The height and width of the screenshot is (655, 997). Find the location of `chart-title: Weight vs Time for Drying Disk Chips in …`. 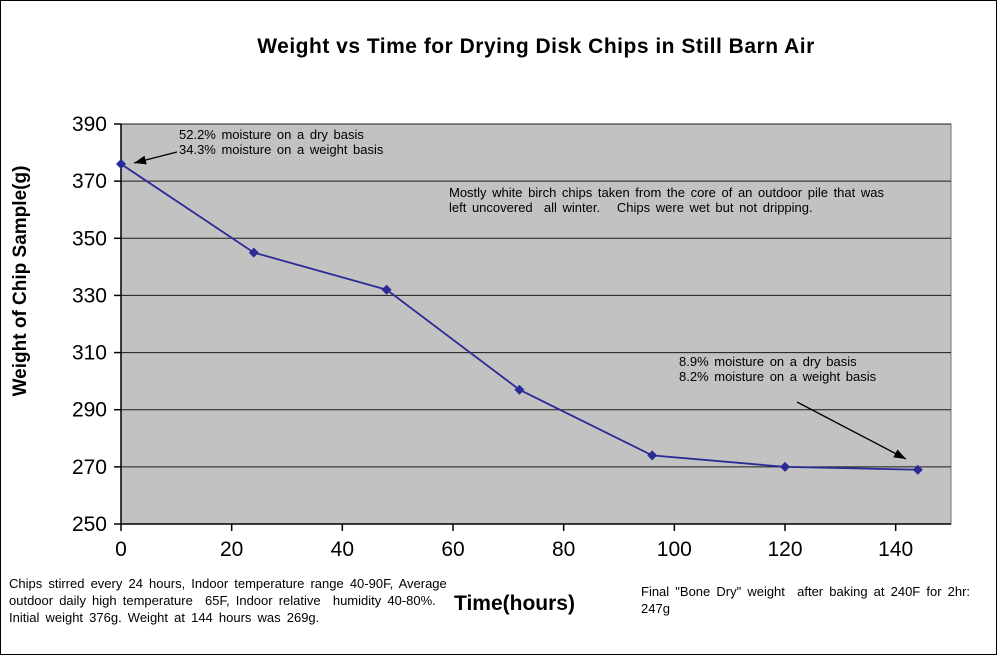

chart-title: Weight vs Time for Drying Disk Chips in … is located at coordinates (536, 46).